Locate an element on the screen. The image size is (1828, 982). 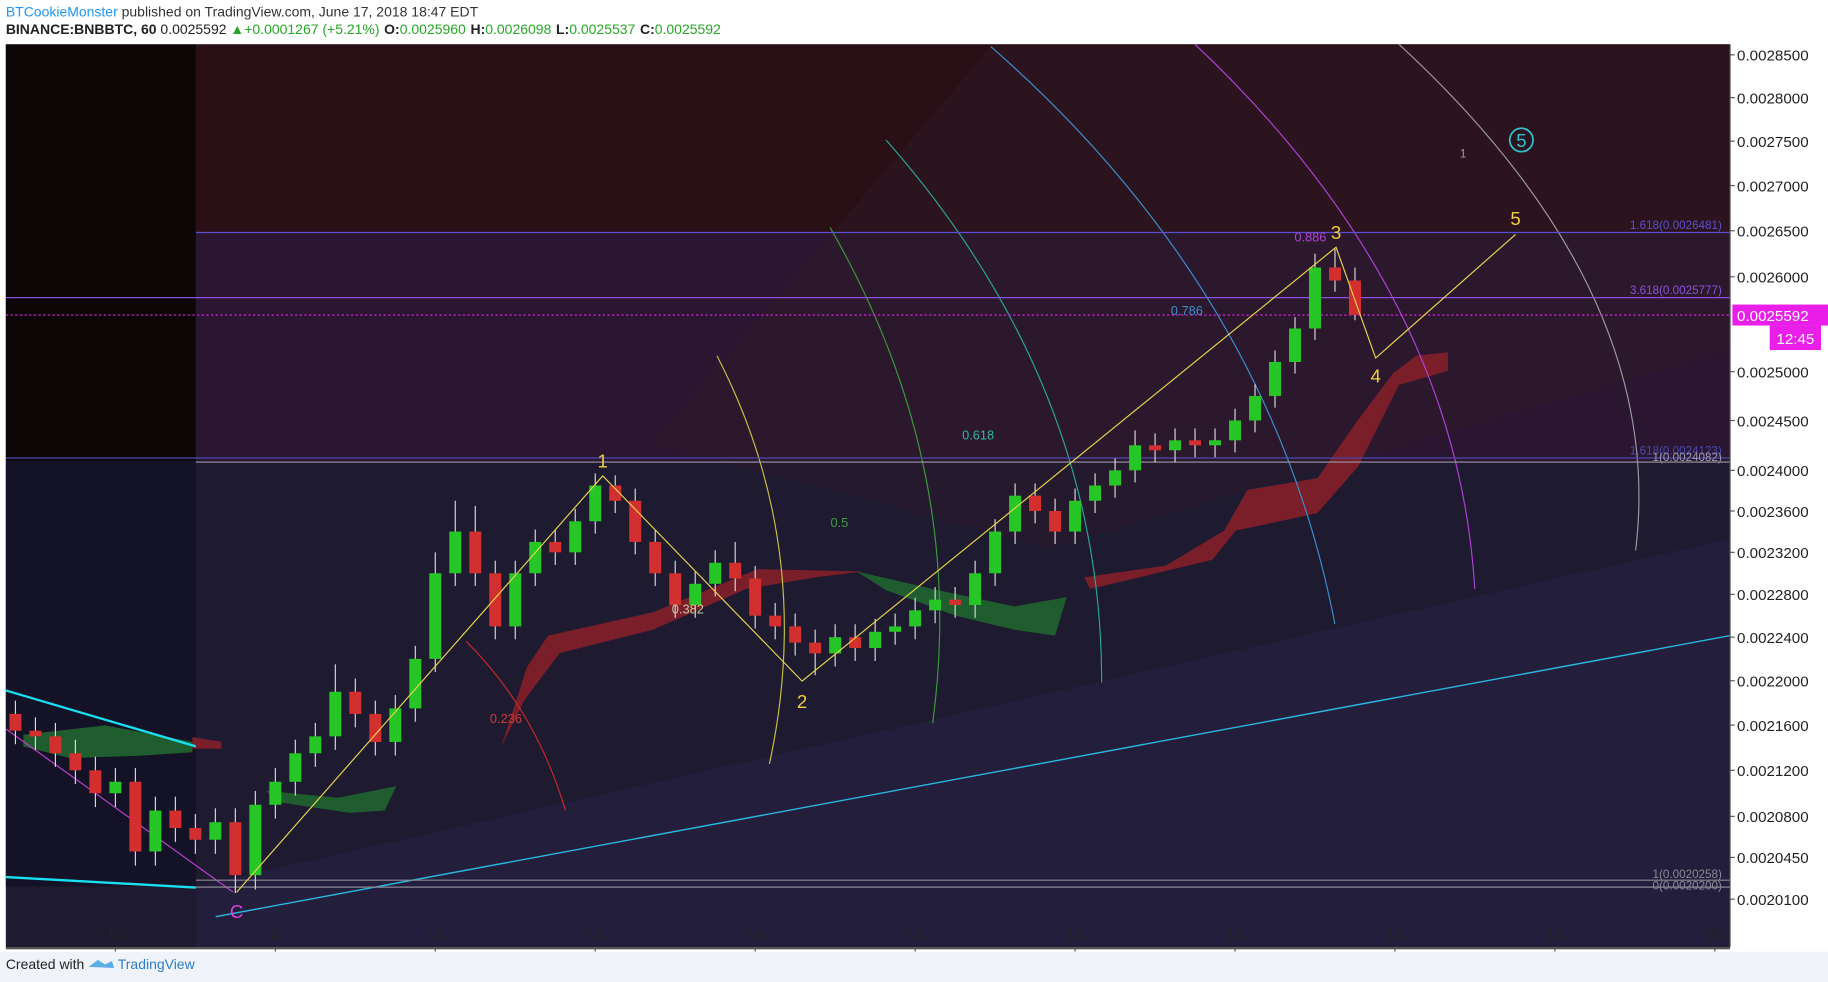
x-tick-label: 16 is located at coordinates (1075, 934).